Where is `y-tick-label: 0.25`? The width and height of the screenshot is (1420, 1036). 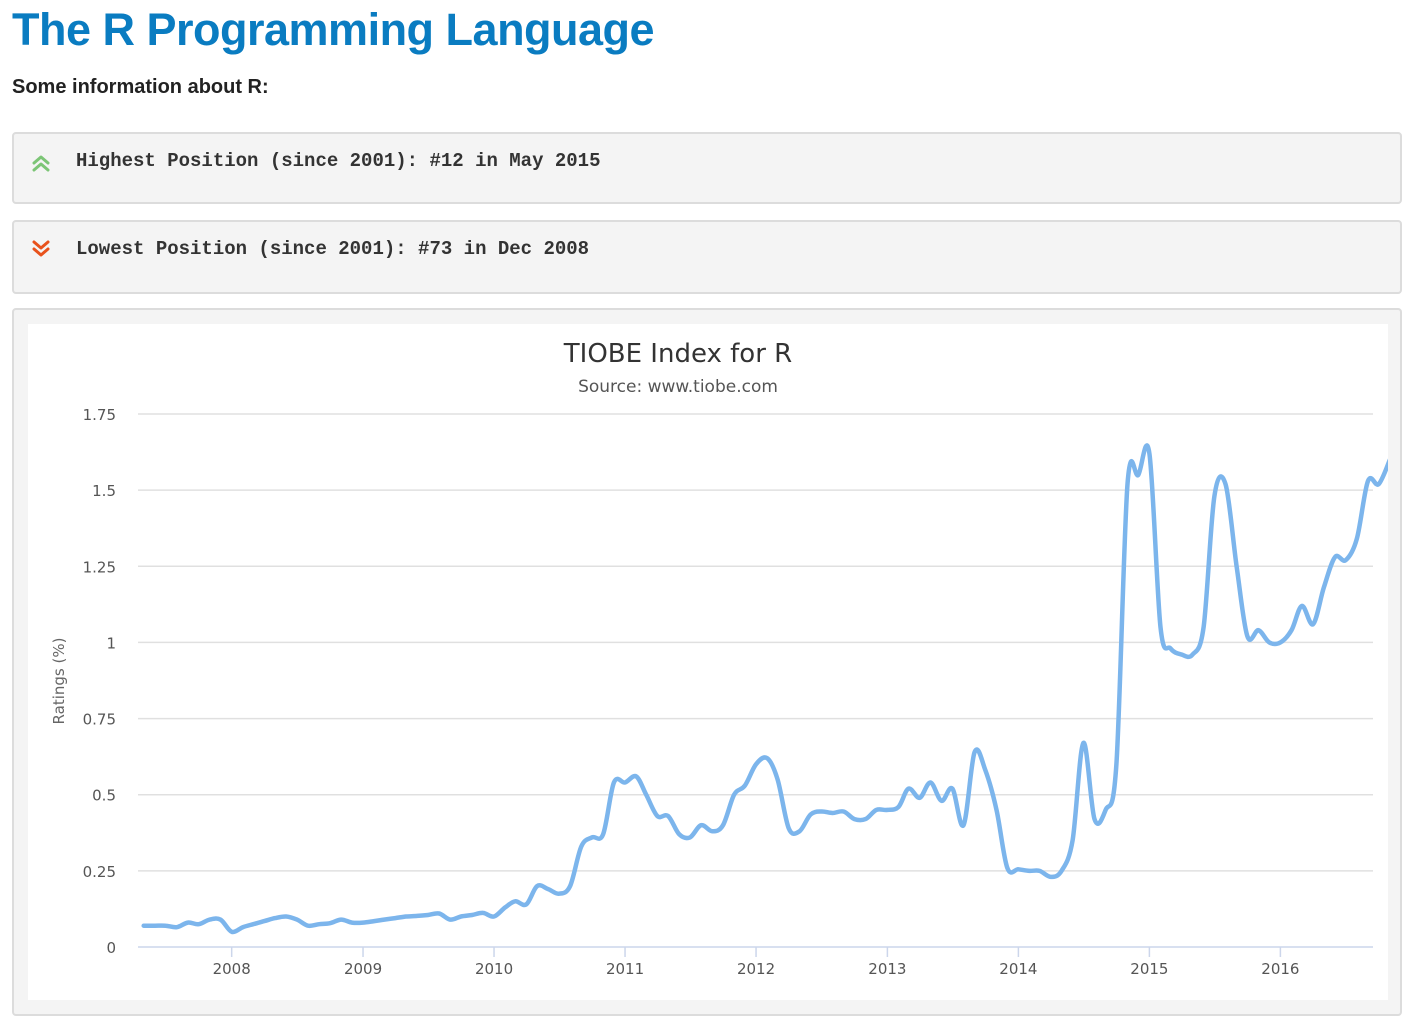 y-tick-label: 0.25 is located at coordinates (99, 872).